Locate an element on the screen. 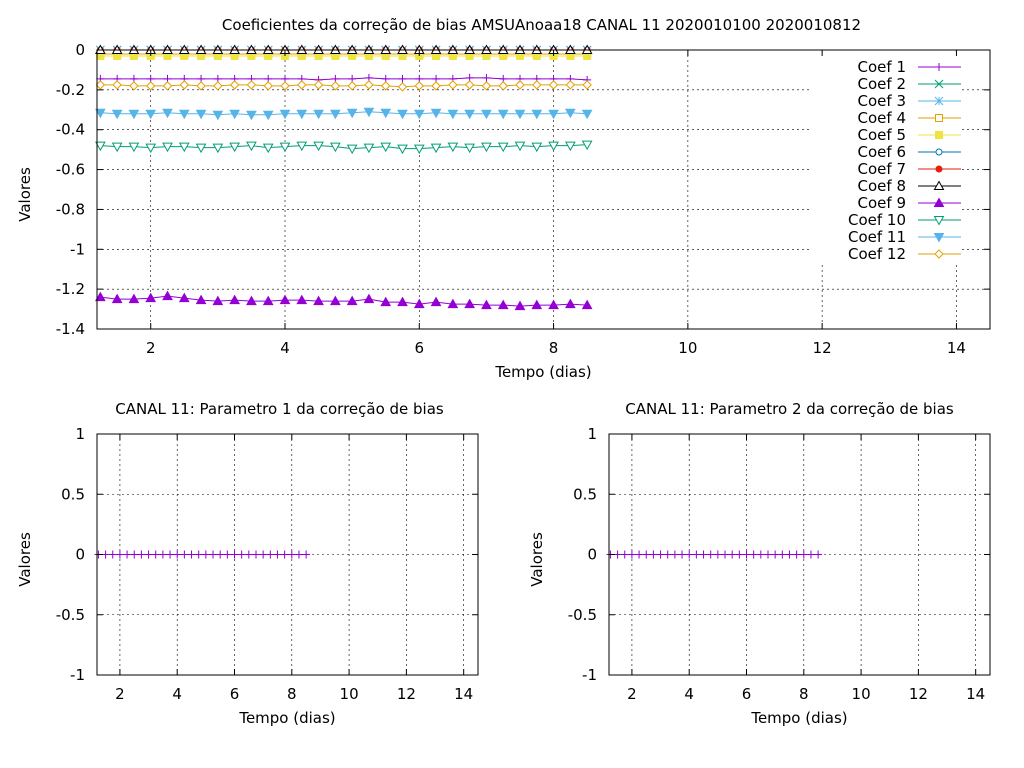 The image size is (1024, 768). legend-label: Coef 2 is located at coordinates (882, 84).